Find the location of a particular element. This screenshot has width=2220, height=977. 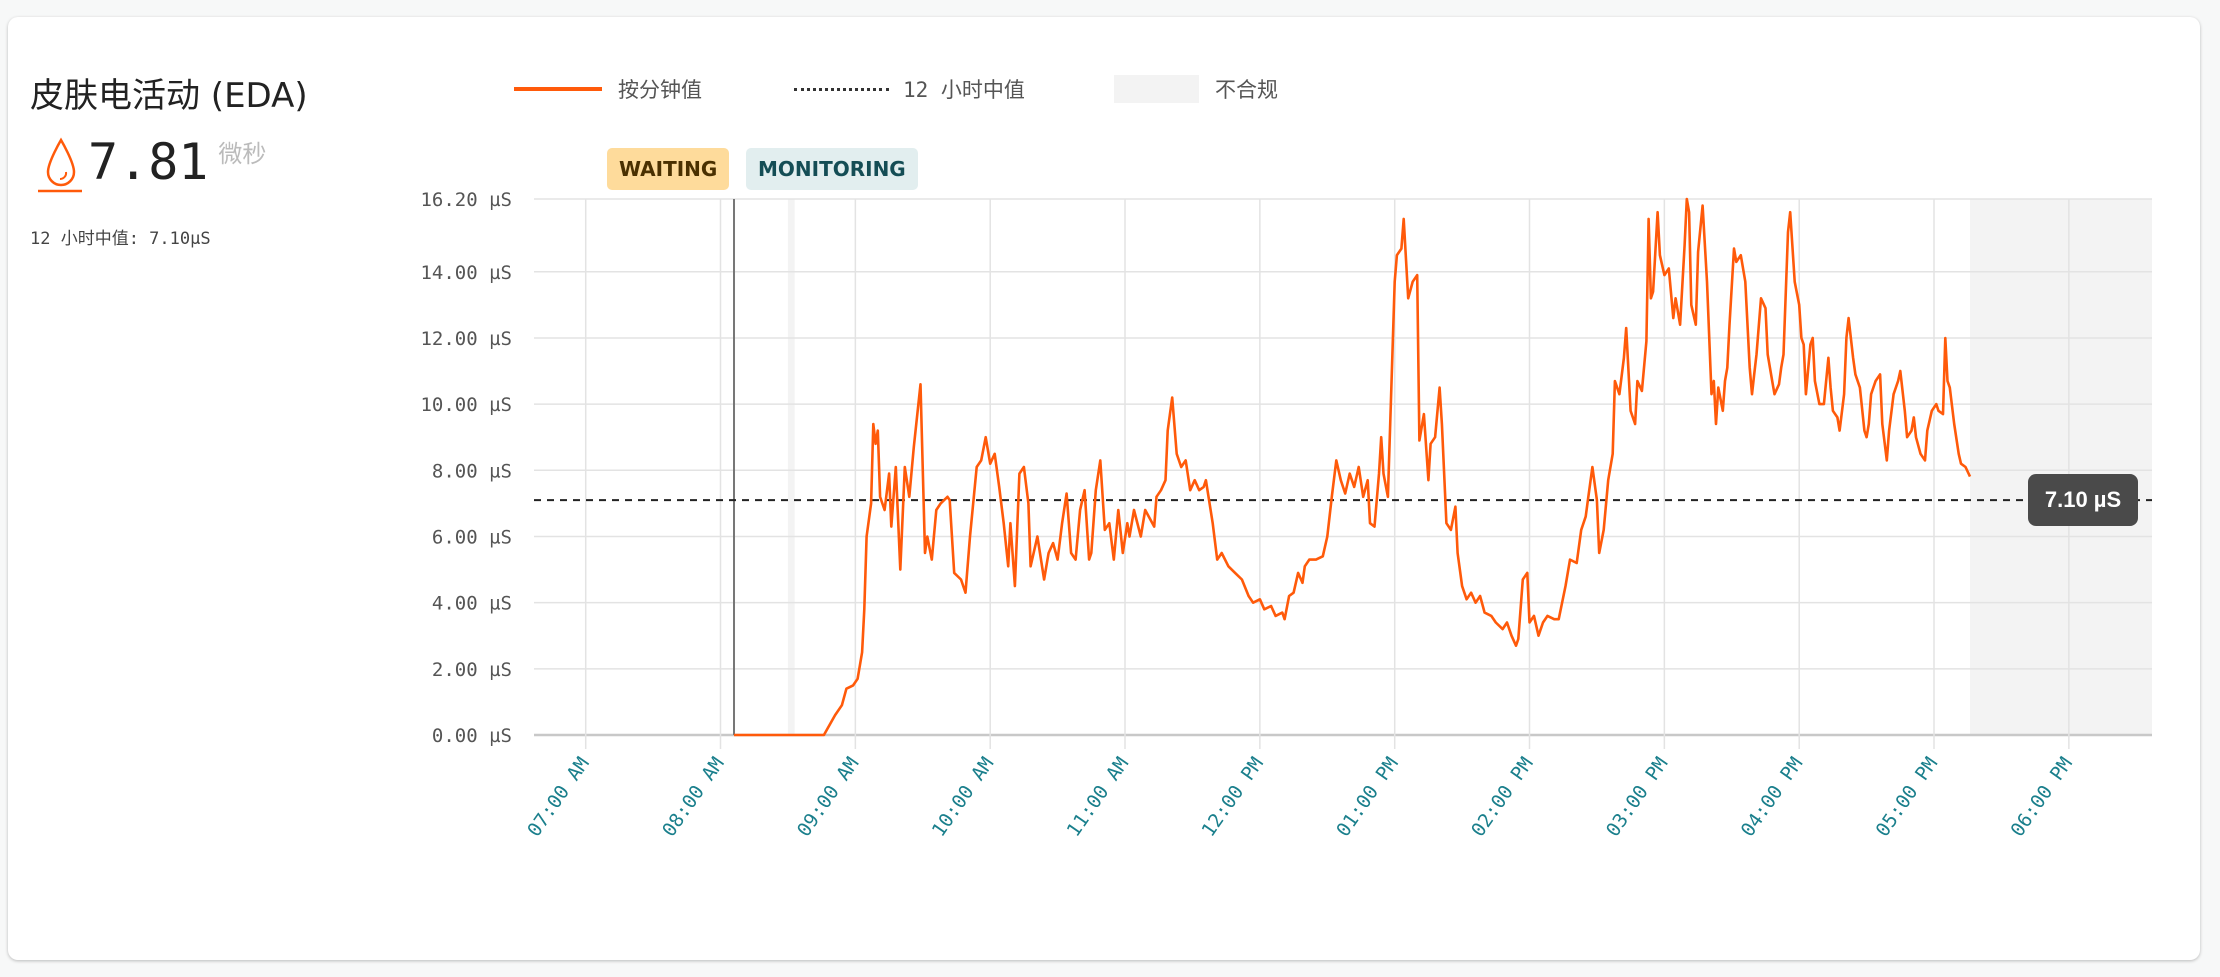

x-tick-label: 01:00 PM is located at coordinates (1367, 797).